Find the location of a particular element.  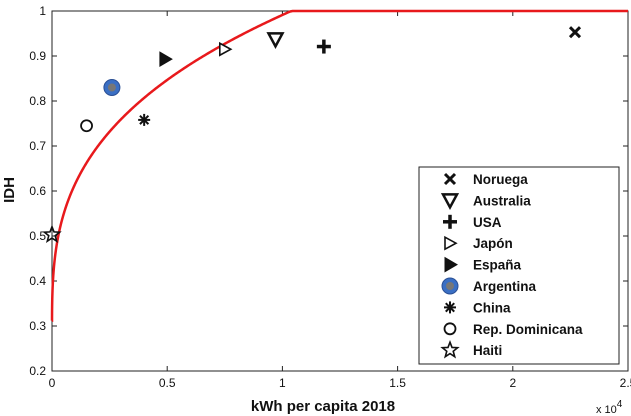

data-point-jap-n is located at coordinates (226, 49).